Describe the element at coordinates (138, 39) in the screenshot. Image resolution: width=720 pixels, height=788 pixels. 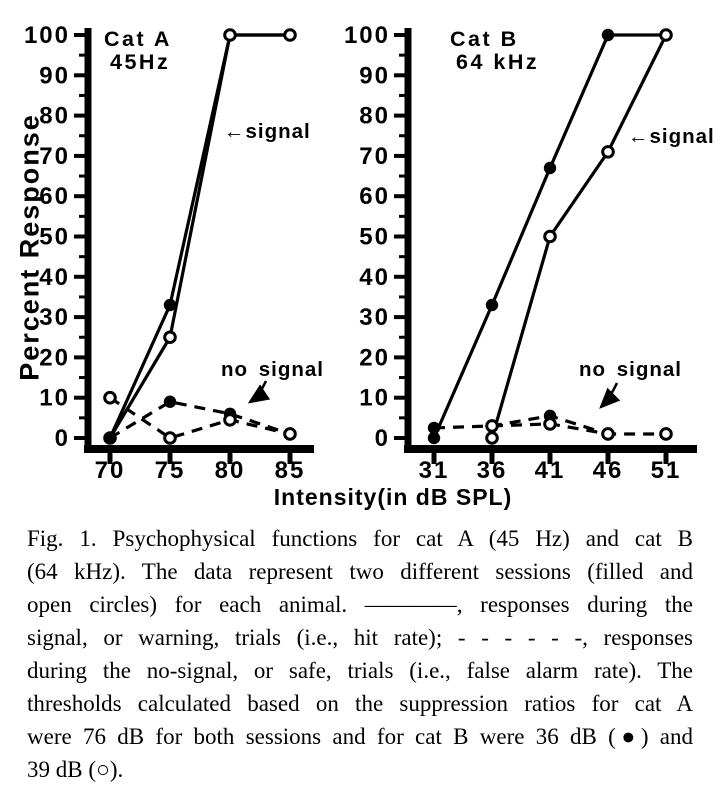
I see `chart-title: Cat A` at that location.